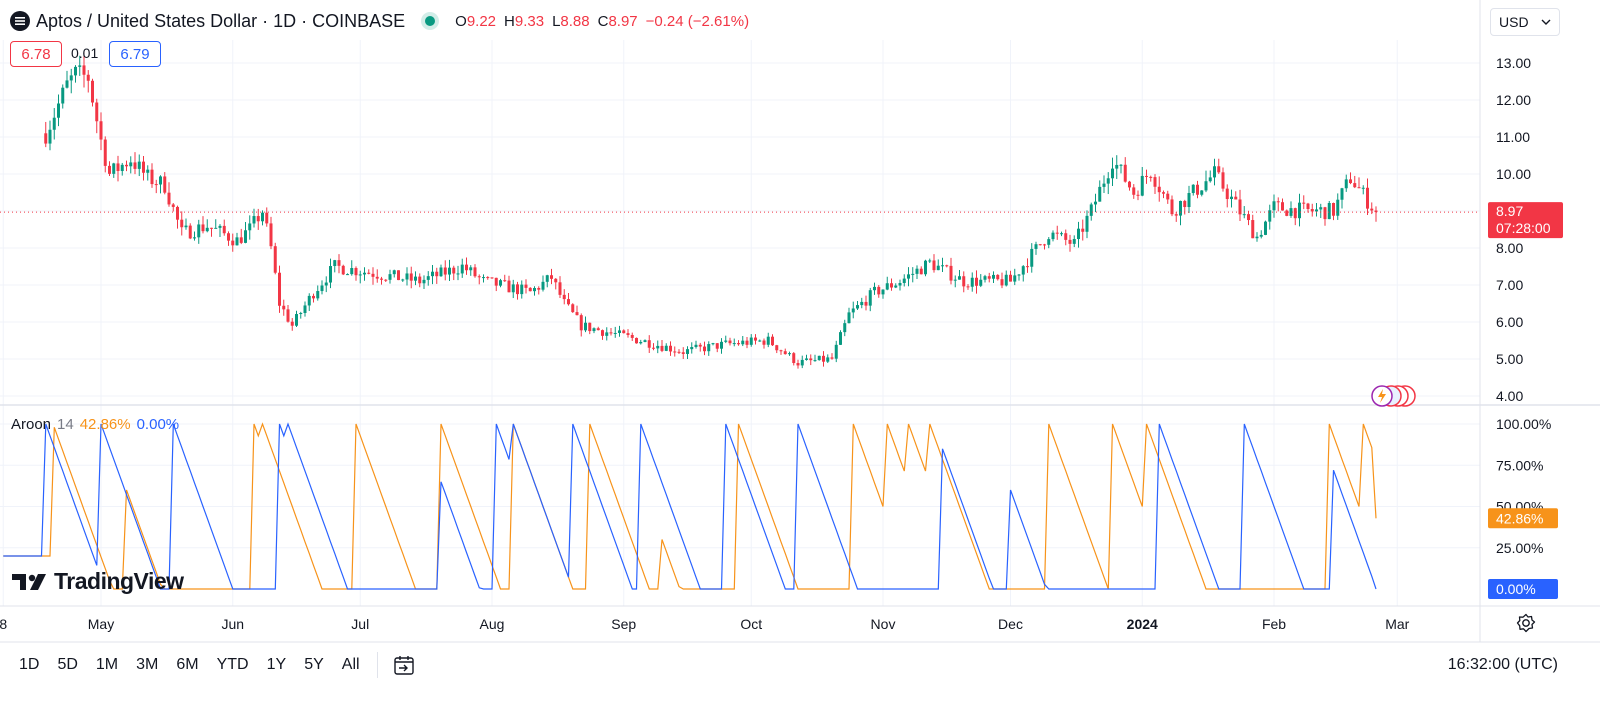  Describe the element at coordinates (276, 664) in the screenshot. I see `timeframe-1y: 1Y` at that location.